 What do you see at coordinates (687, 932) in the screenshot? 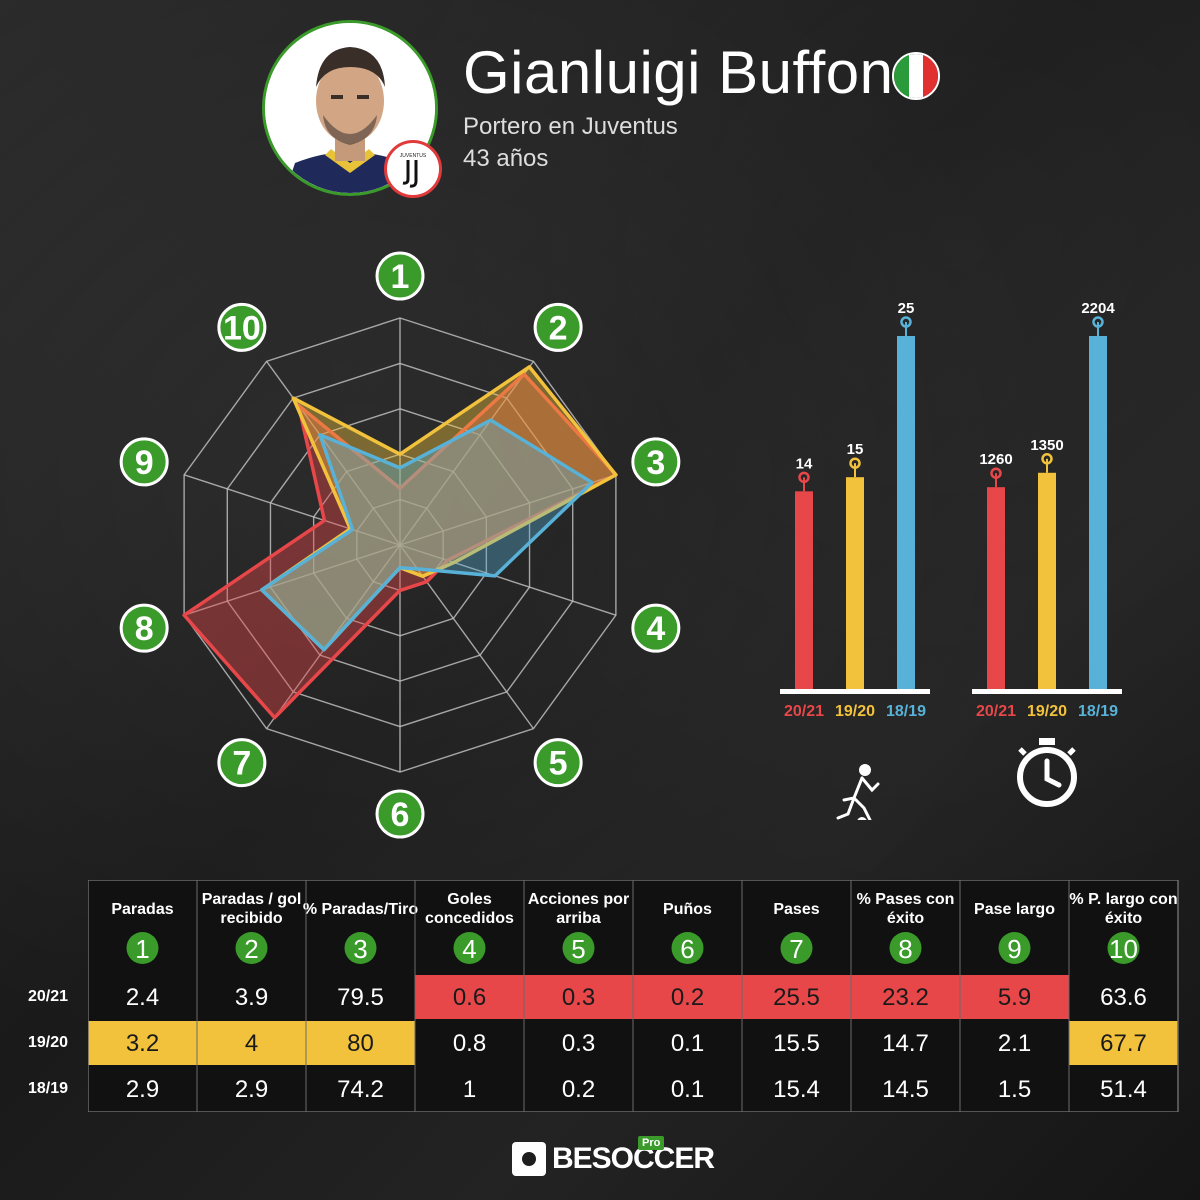
I see `table-header-6: Puños 6` at bounding box center [687, 932].